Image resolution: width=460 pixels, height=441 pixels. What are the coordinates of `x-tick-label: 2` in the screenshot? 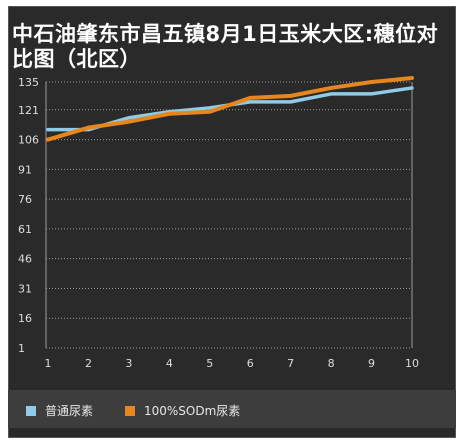 It's located at (88, 363).